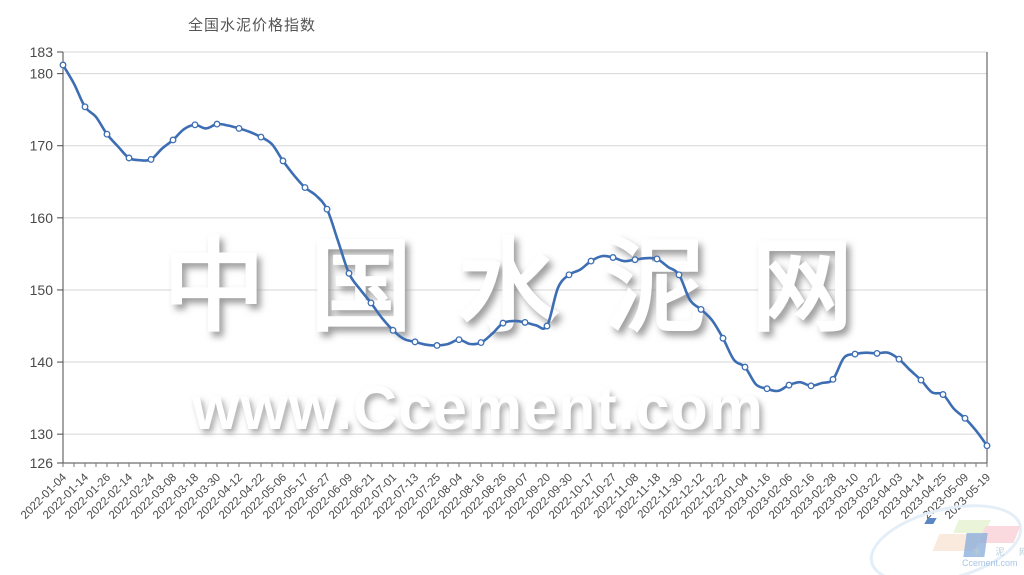 This screenshot has height=575, width=1024. I want to click on y-axis-label: 180, so click(42, 74).